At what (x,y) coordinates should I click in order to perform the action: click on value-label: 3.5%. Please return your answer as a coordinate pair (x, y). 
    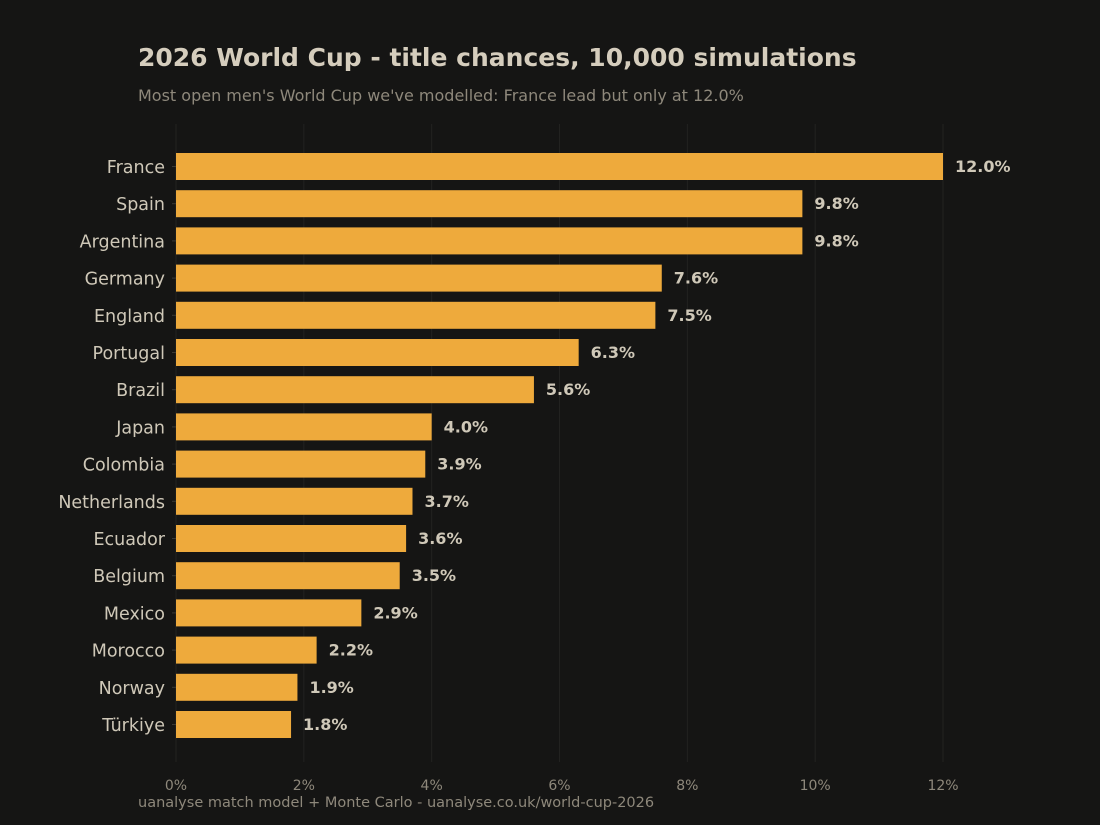
    Looking at the image, I should click on (434, 575).